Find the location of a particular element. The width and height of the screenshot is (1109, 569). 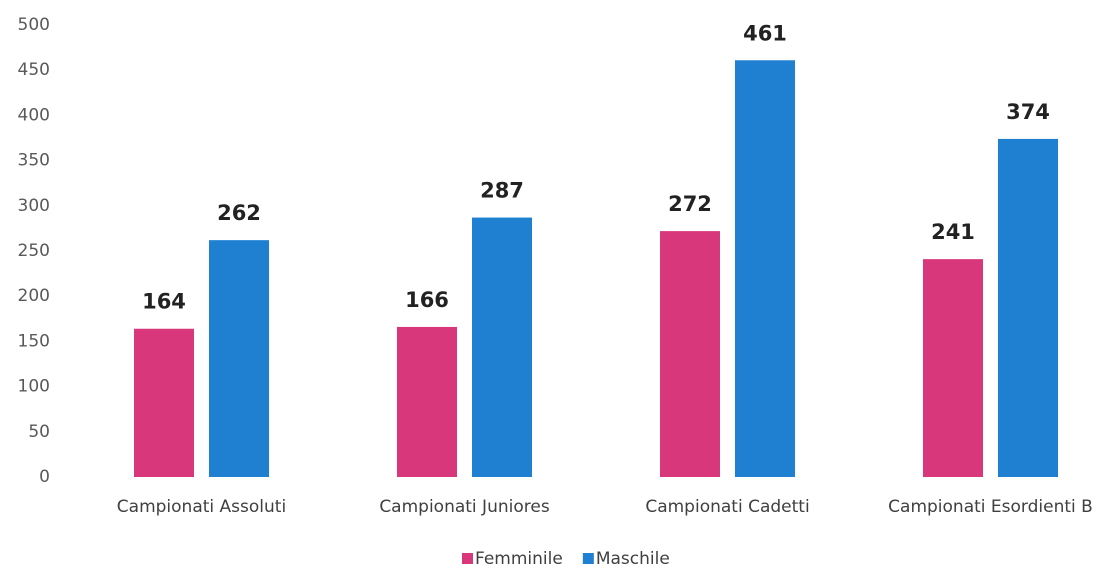

data-label: 374 is located at coordinates (1028, 112).